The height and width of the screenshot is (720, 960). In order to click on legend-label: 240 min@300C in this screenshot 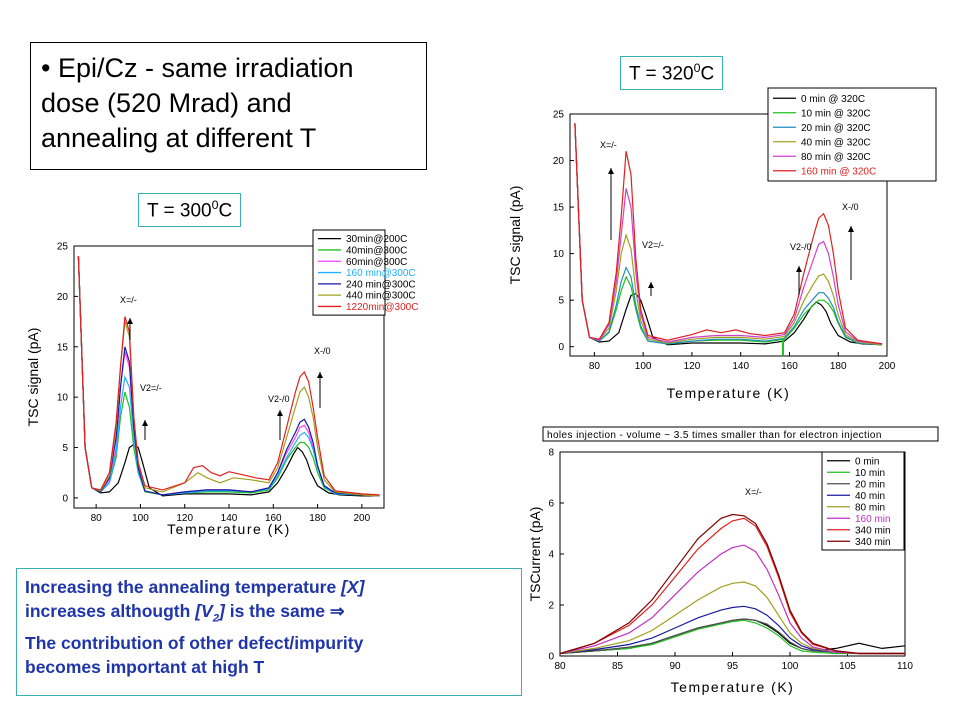, I will do `click(381, 284)`.